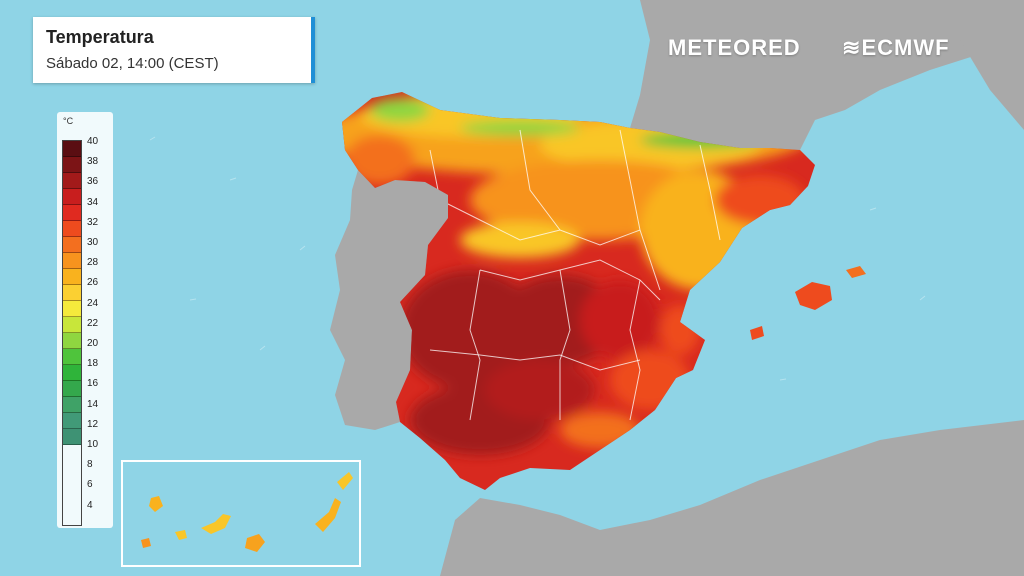  Describe the element at coordinates (90, 505) in the screenshot. I see `legend-tick-label: 4` at that location.